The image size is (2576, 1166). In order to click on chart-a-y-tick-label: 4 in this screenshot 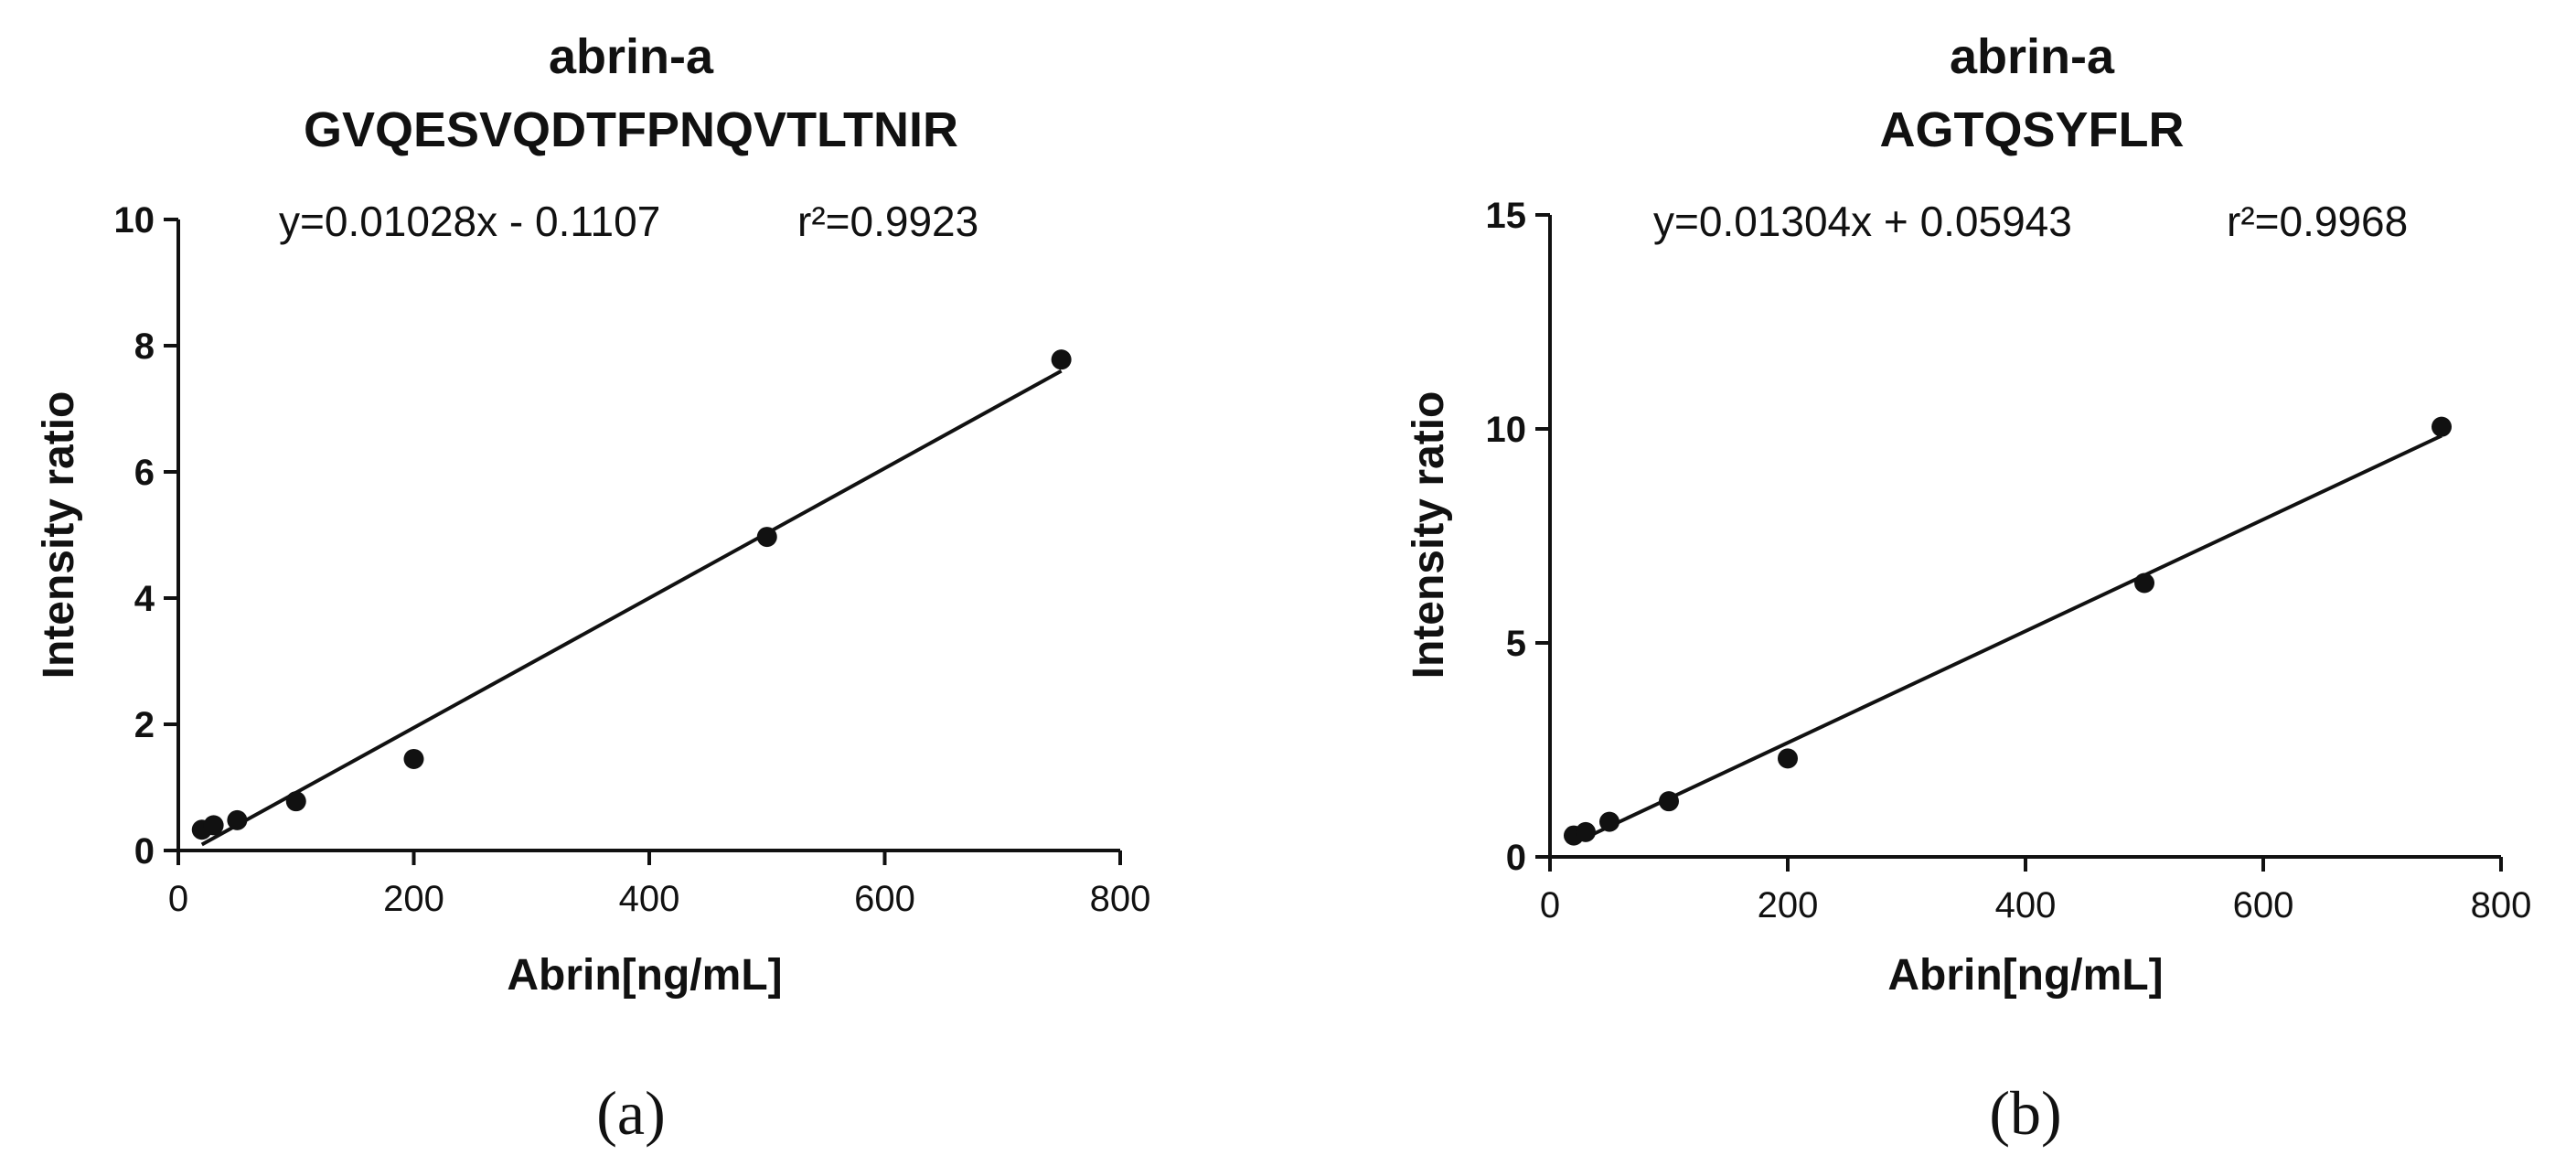, I will do `click(144, 599)`.